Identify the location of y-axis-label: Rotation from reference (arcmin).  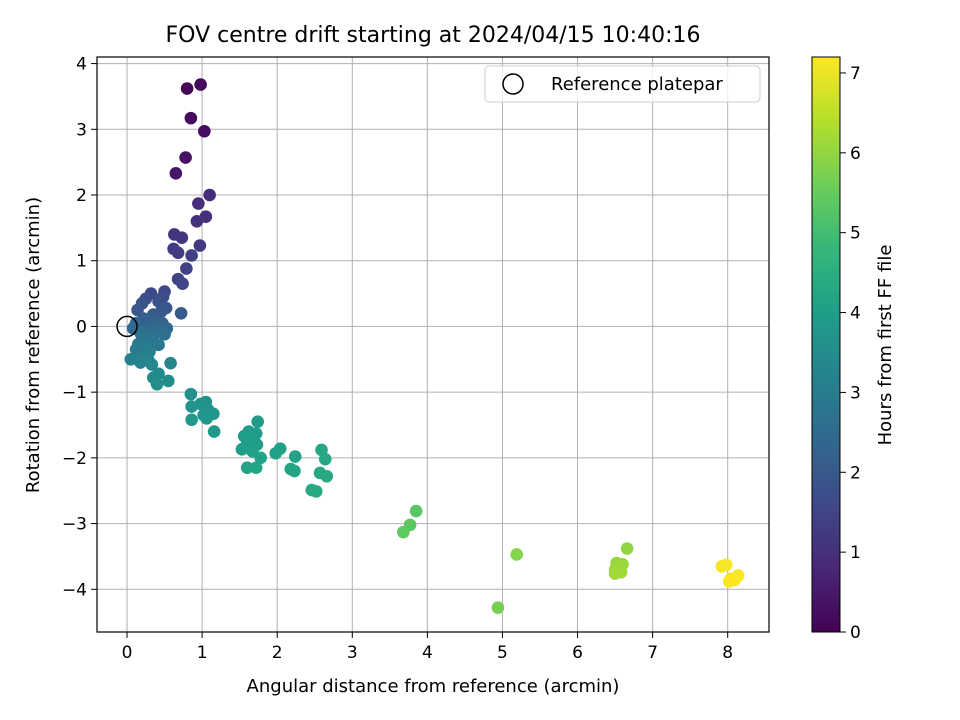
(33, 345).